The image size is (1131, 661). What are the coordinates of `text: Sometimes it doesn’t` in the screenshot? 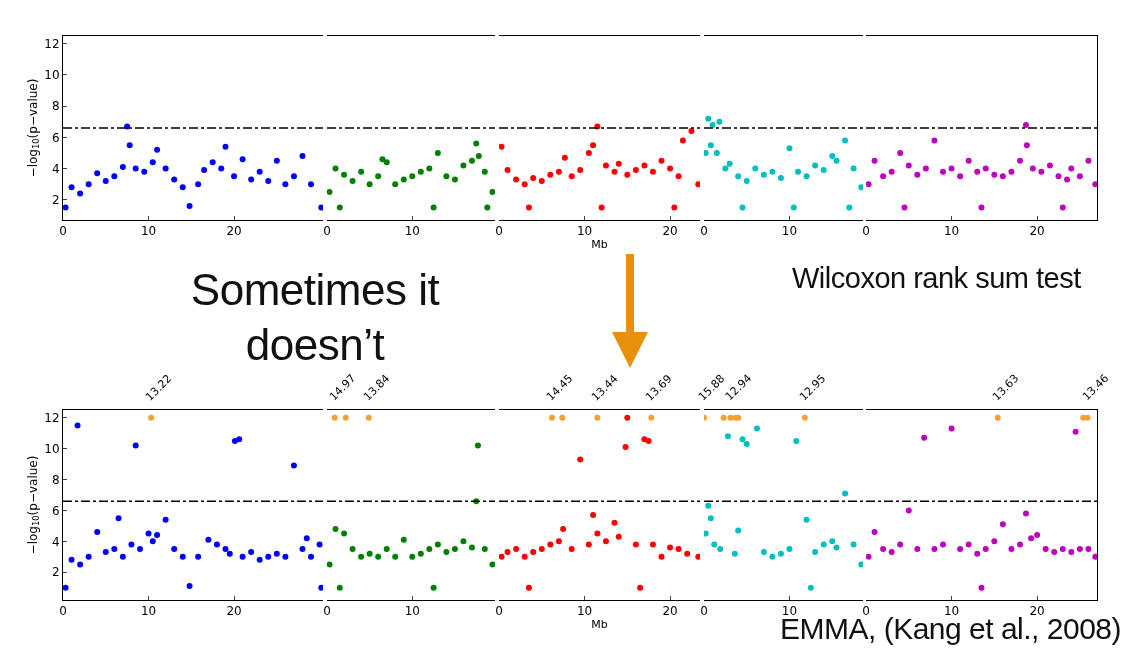 It's located at (315, 317).